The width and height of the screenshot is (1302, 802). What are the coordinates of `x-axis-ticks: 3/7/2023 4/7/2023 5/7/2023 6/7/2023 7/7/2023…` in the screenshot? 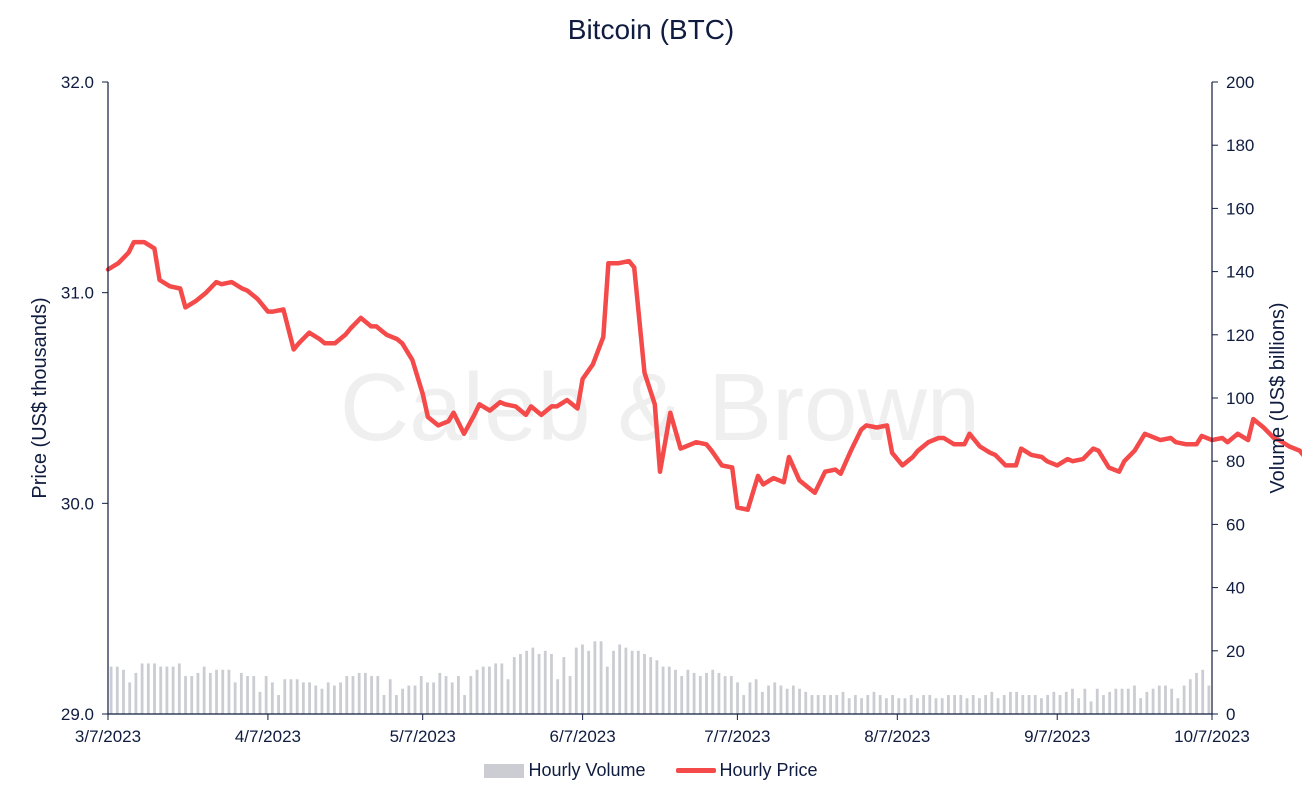 It's located at (662, 730).